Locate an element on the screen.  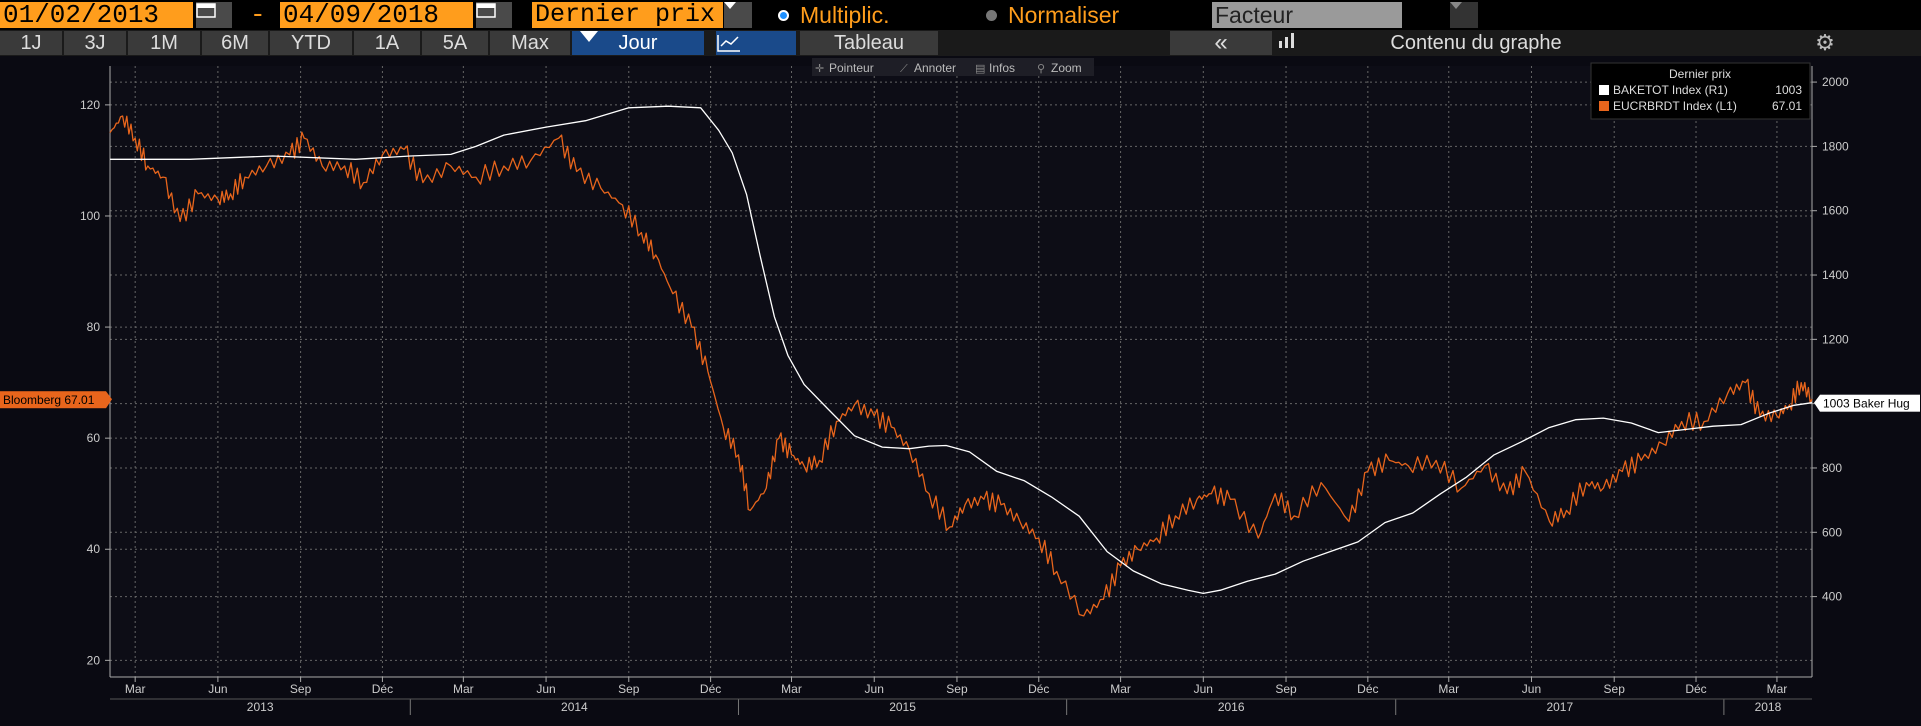
pointer-tool-label: Pointeur is located at coordinates (851, 68).